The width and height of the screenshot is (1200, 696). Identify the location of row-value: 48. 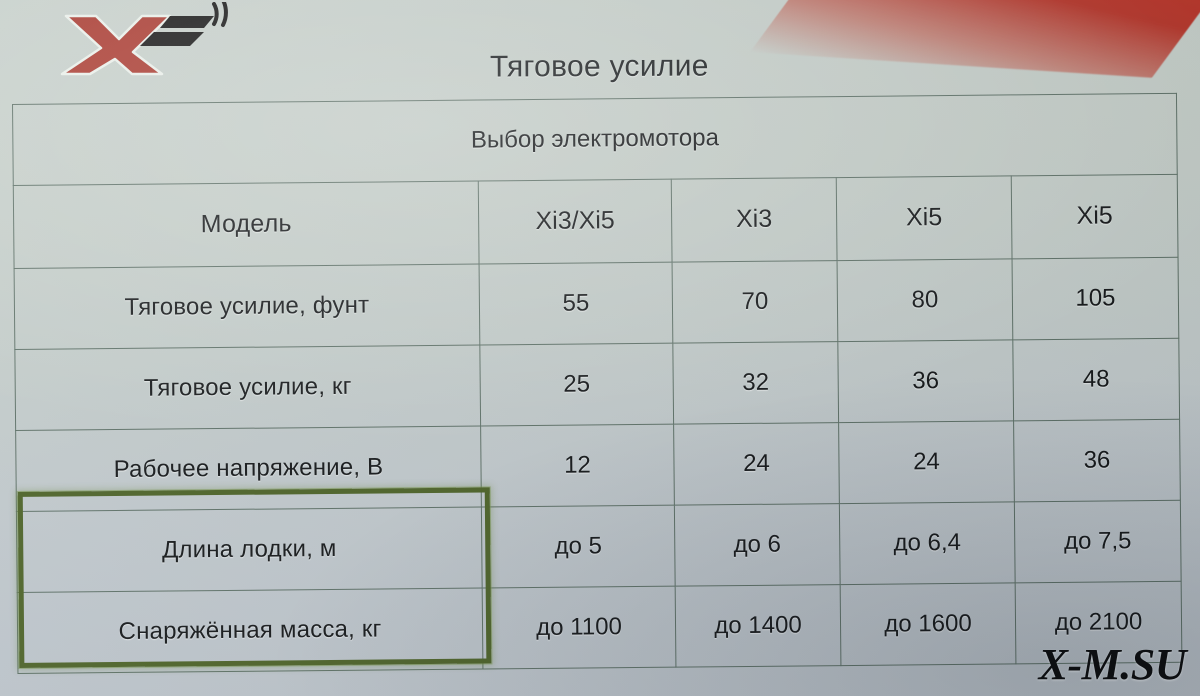
(1096, 379).